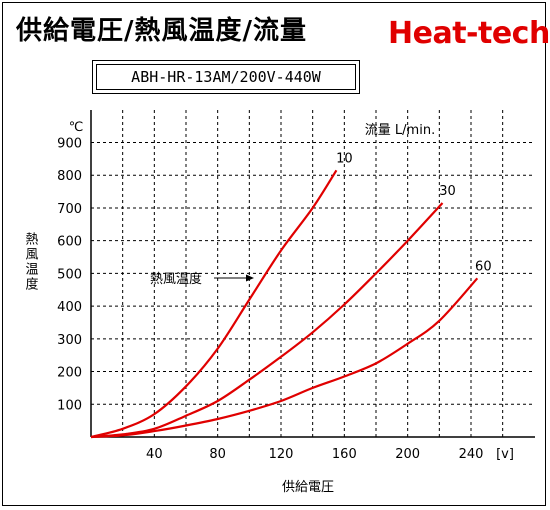 This screenshot has width=550, height=510. Describe the element at coordinates (161, 31) in the screenshot. I see `chart-title: 供給電圧/熱風温度/流量` at that location.